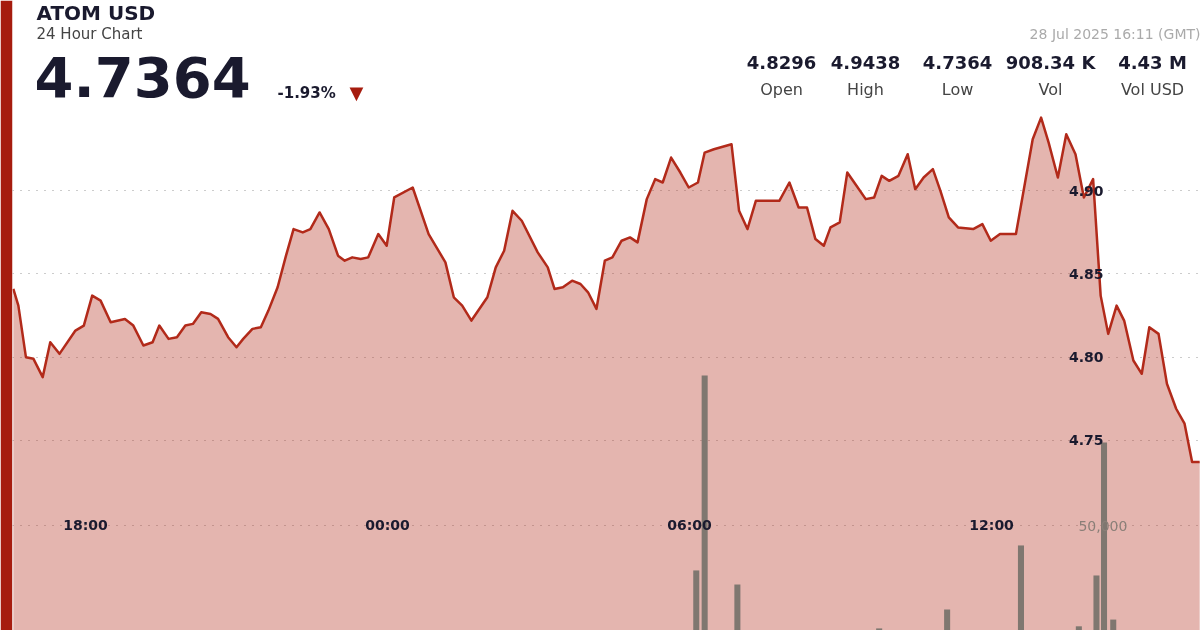 The image size is (1200, 630). Describe the element at coordinates (89, 33) in the screenshot. I see `text: 24 Hour Chart` at that location.